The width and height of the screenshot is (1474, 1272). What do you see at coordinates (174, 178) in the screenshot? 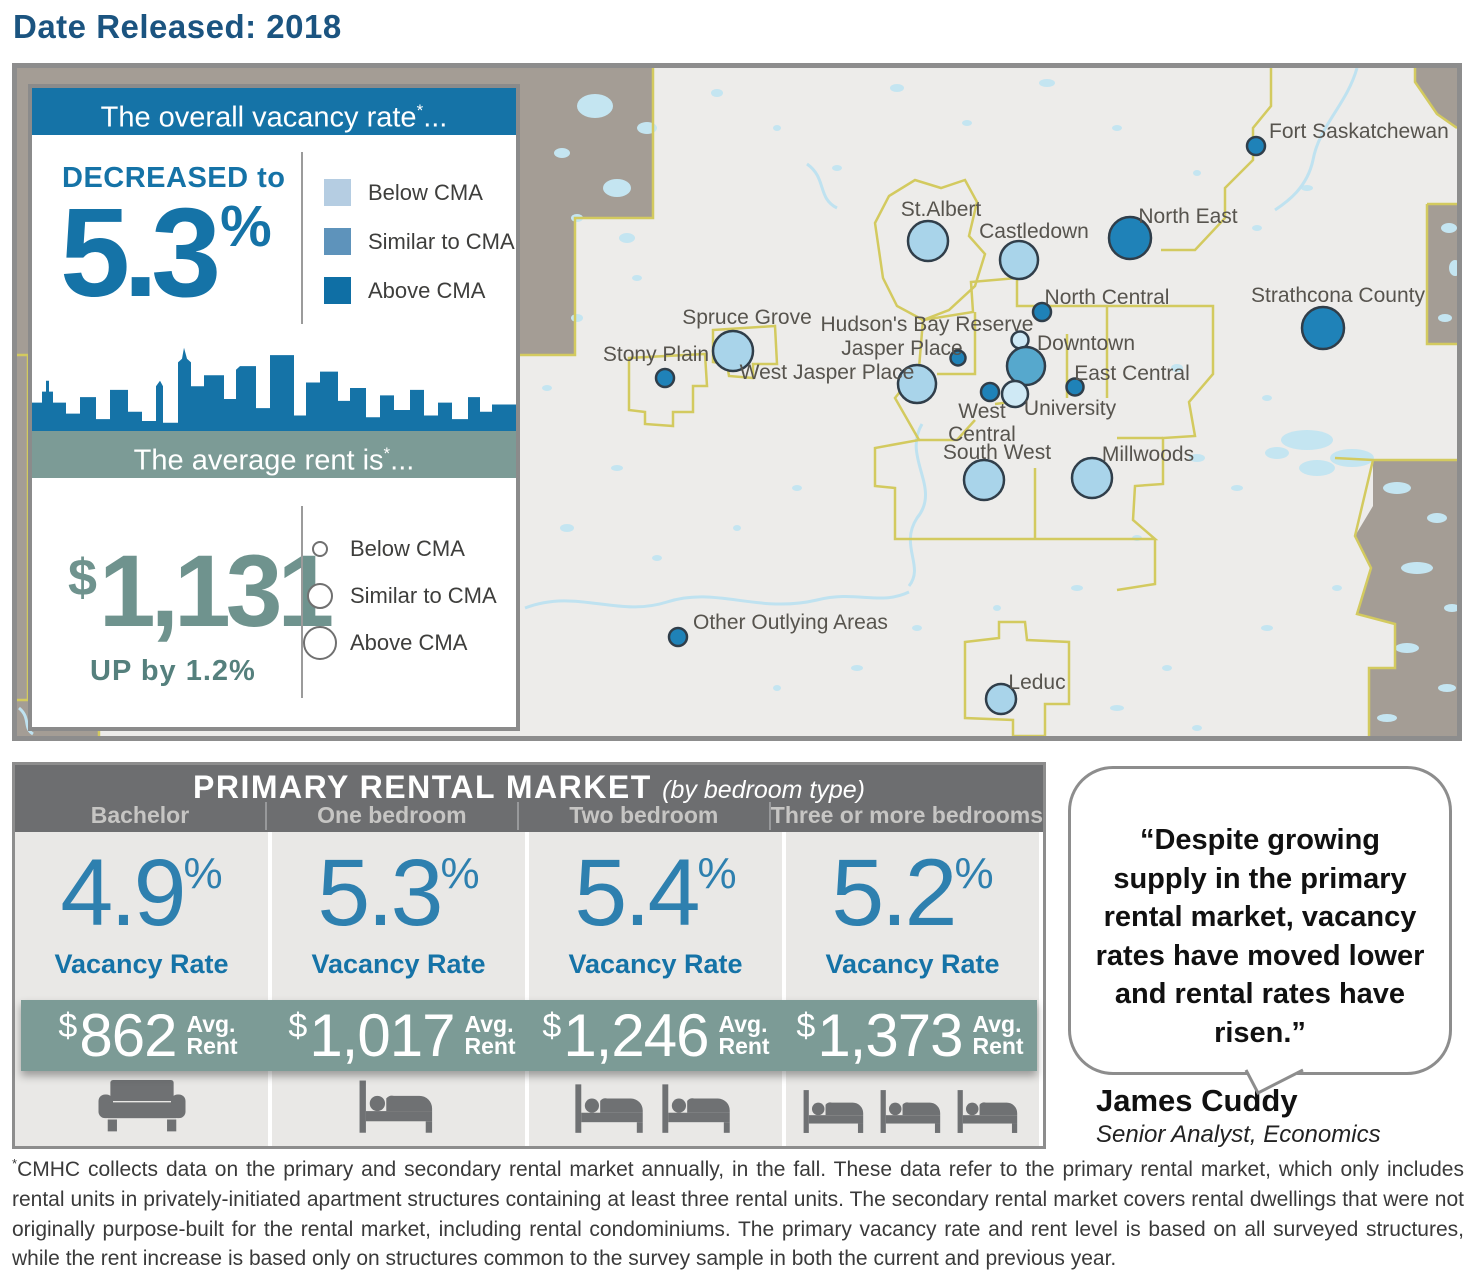
I see `vacancy-change-word: DECREASED to` at bounding box center [174, 178].